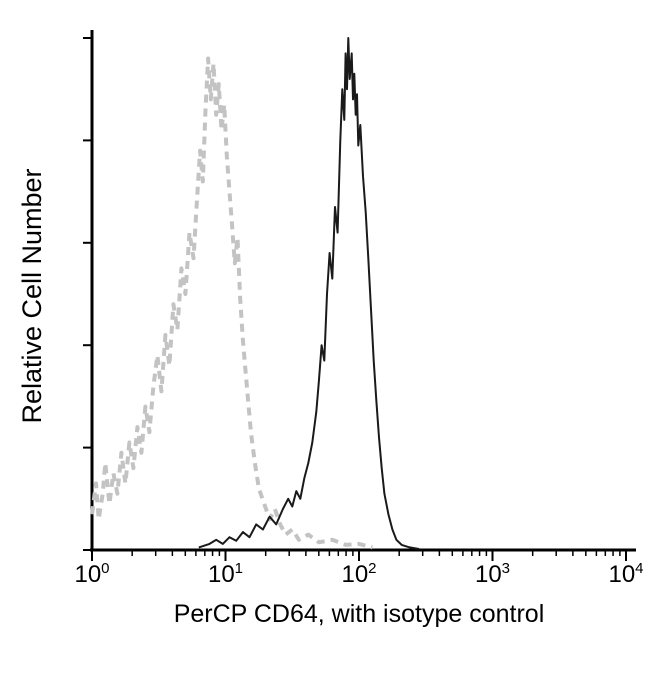  What do you see at coordinates (32, 296) in the screenshot?
I see `y-axis-label: Relative Cell Number` at bounding box center [32, 296].